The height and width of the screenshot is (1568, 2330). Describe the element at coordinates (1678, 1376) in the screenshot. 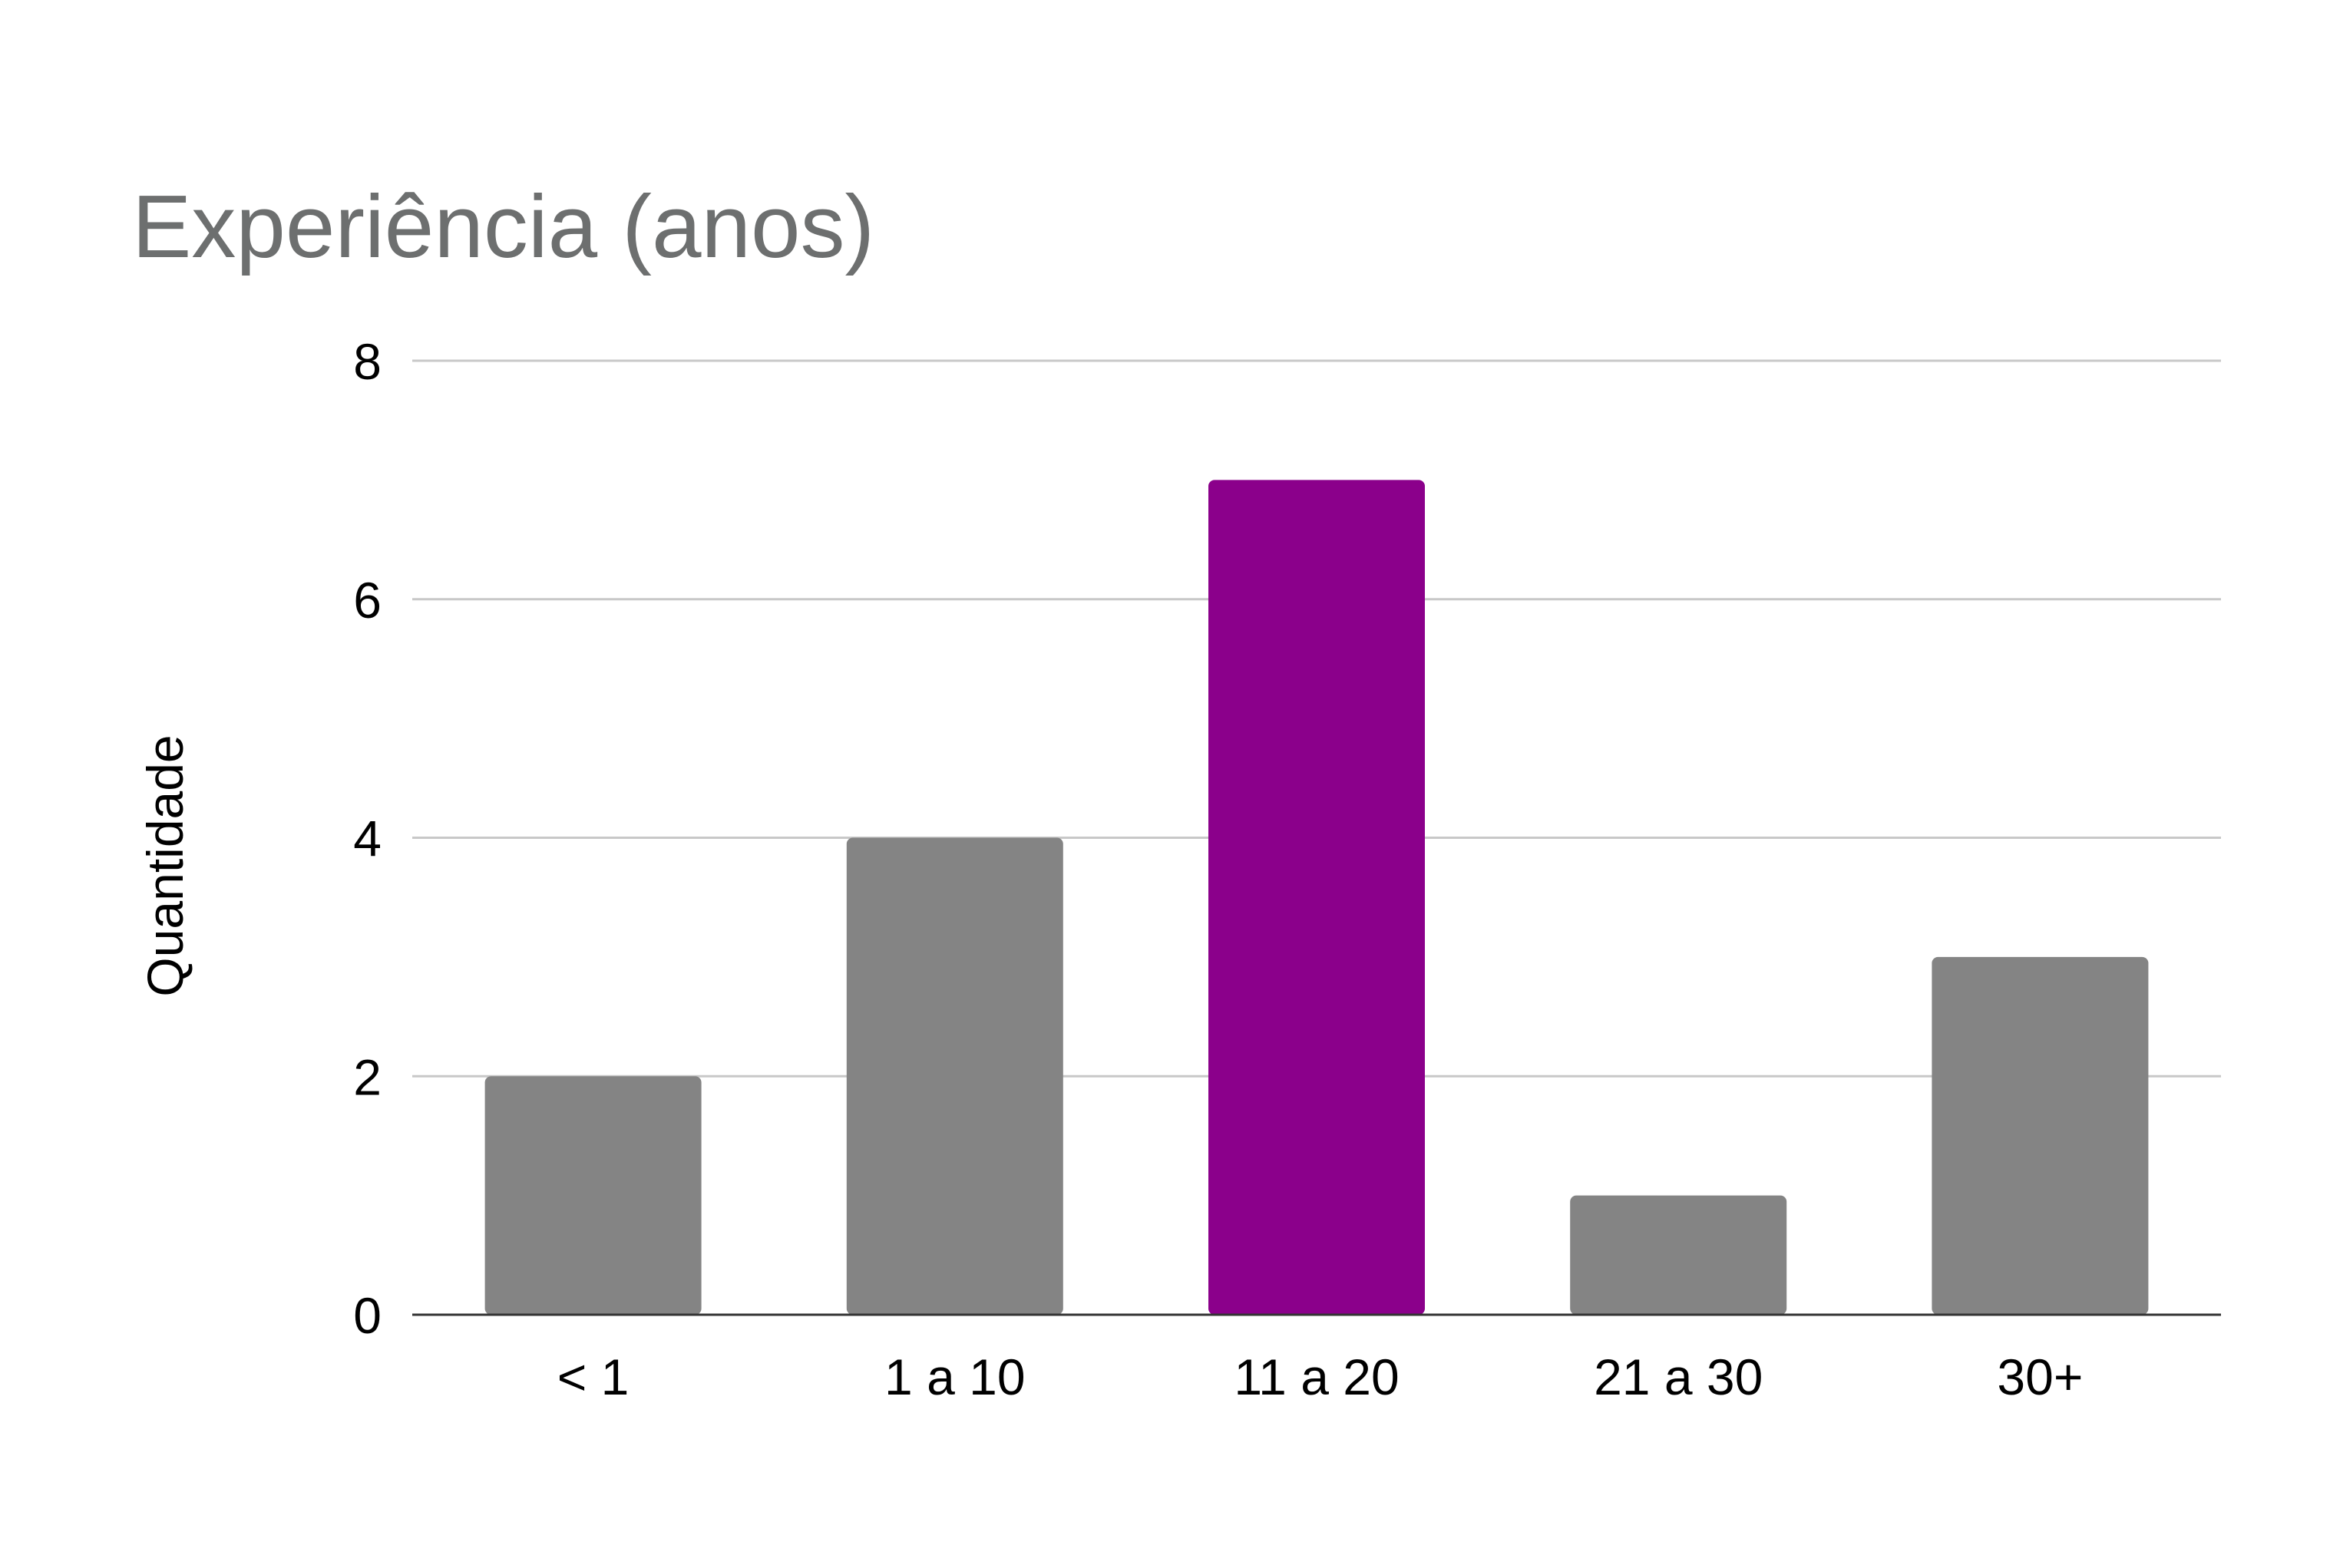

I see `x-tick-label: 21 a 30` at that location.